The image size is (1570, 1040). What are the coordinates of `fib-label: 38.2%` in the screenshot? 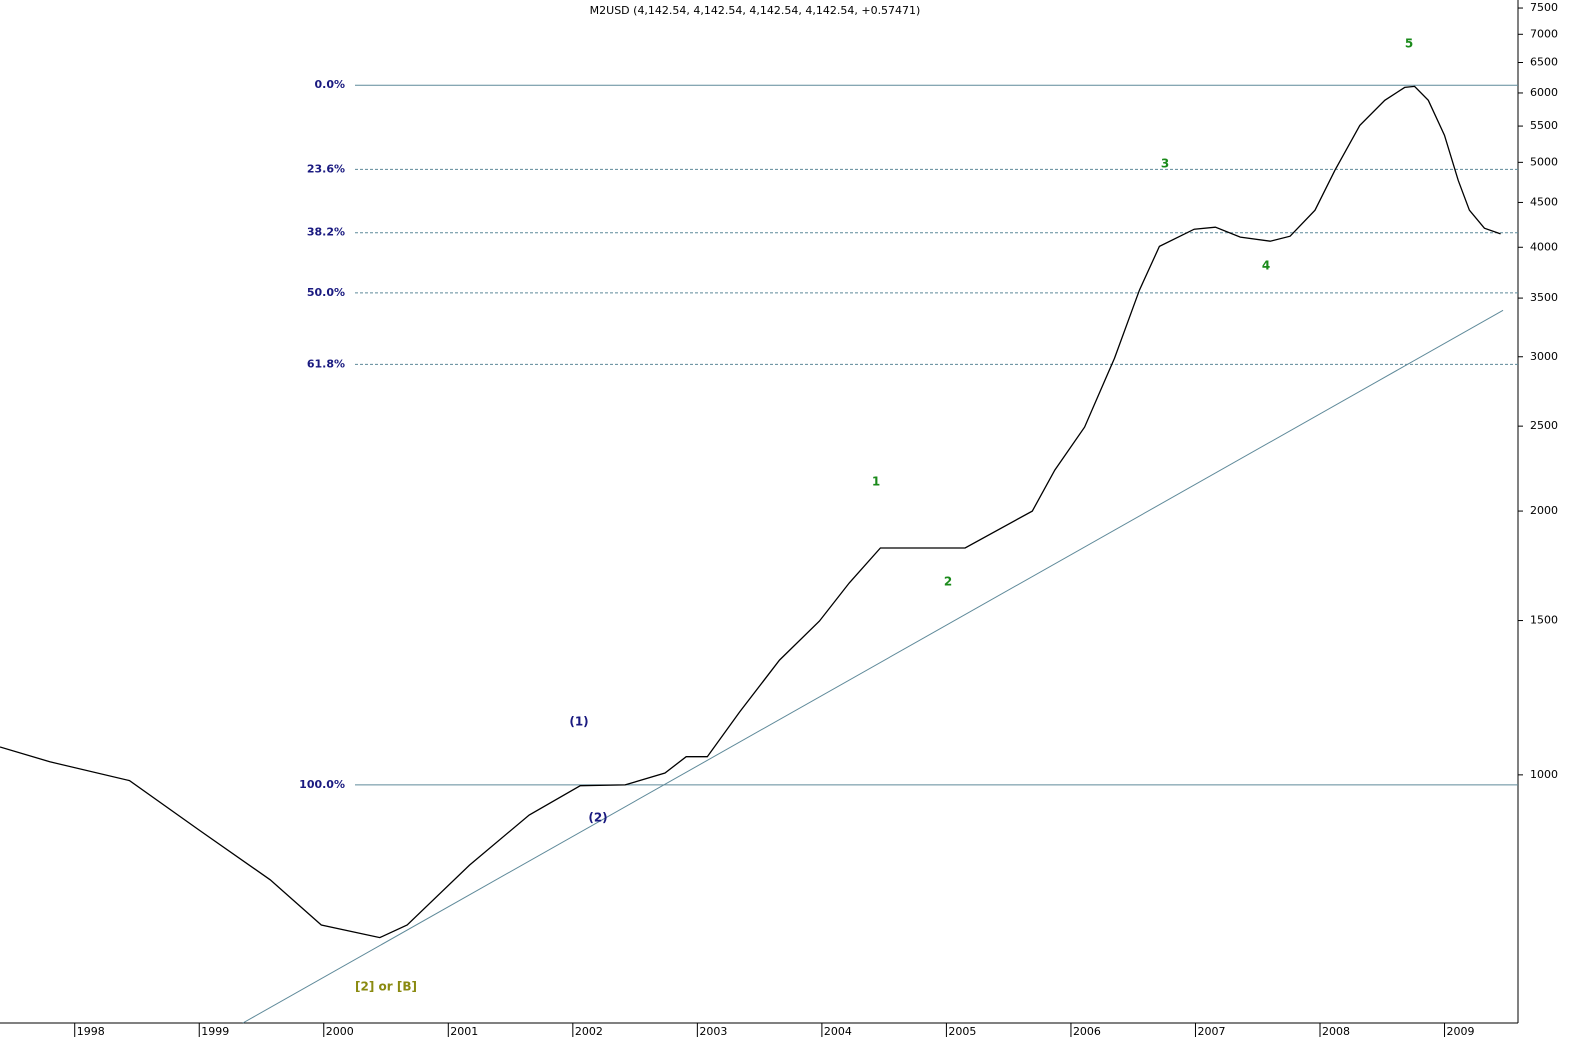 It's located at (326, 232).